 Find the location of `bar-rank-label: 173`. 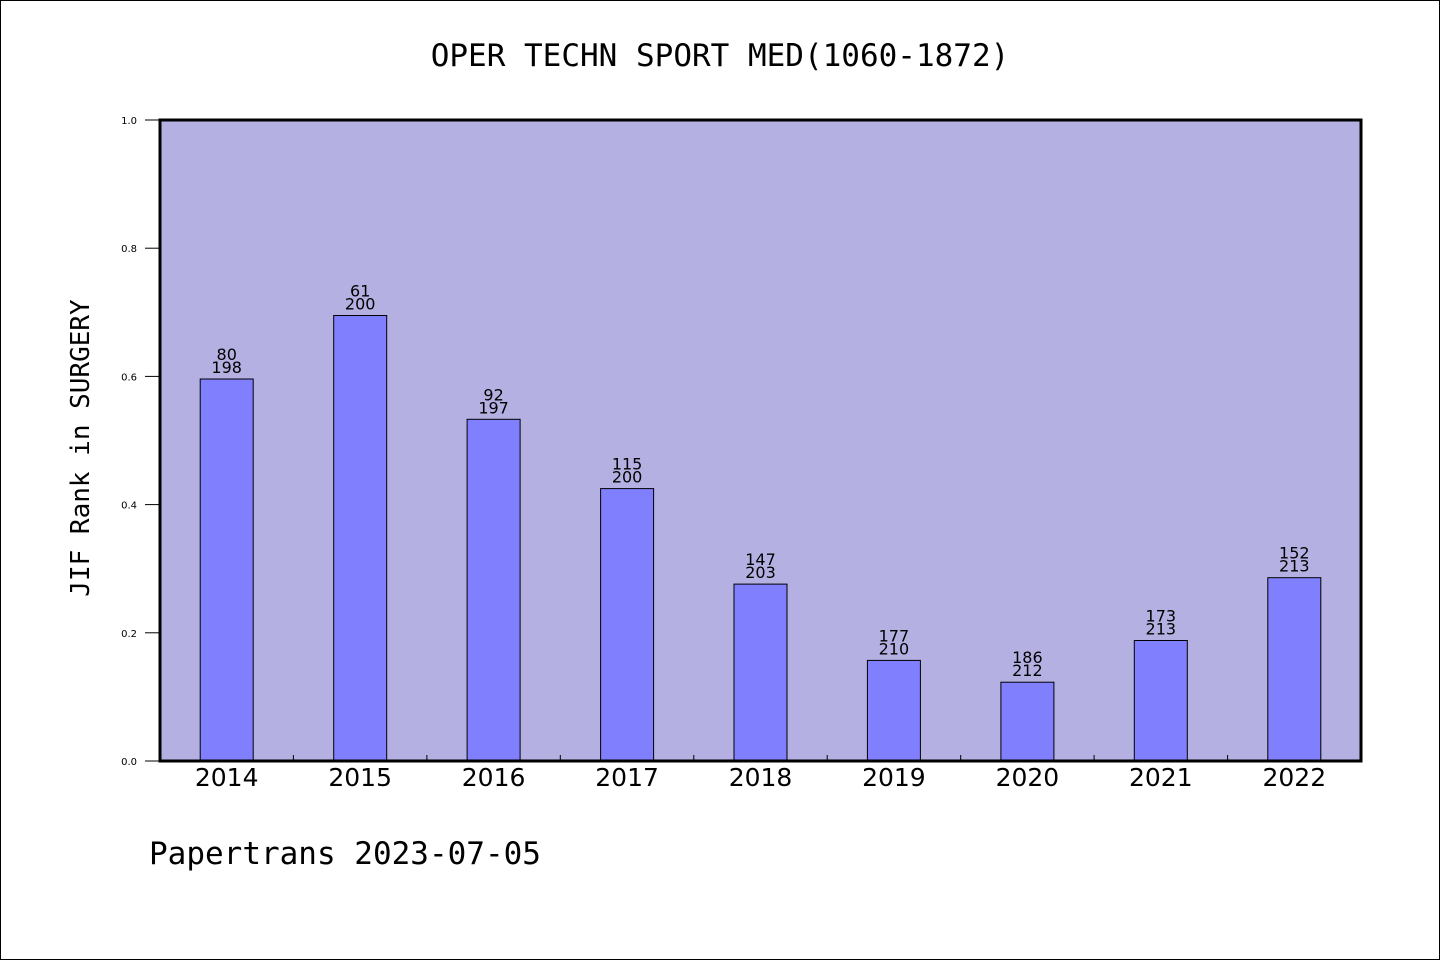

bar-rank-label: 173 is located at coordinates (1161, 616).